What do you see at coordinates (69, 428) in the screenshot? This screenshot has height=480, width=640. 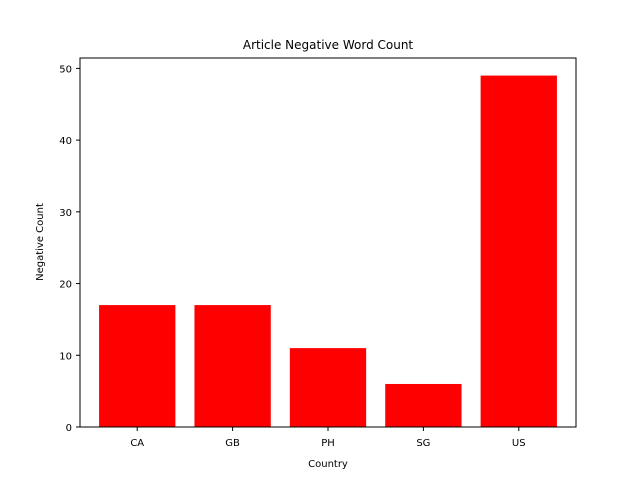 I see `y-tick-label: 0` at bounding box center [69, 428].